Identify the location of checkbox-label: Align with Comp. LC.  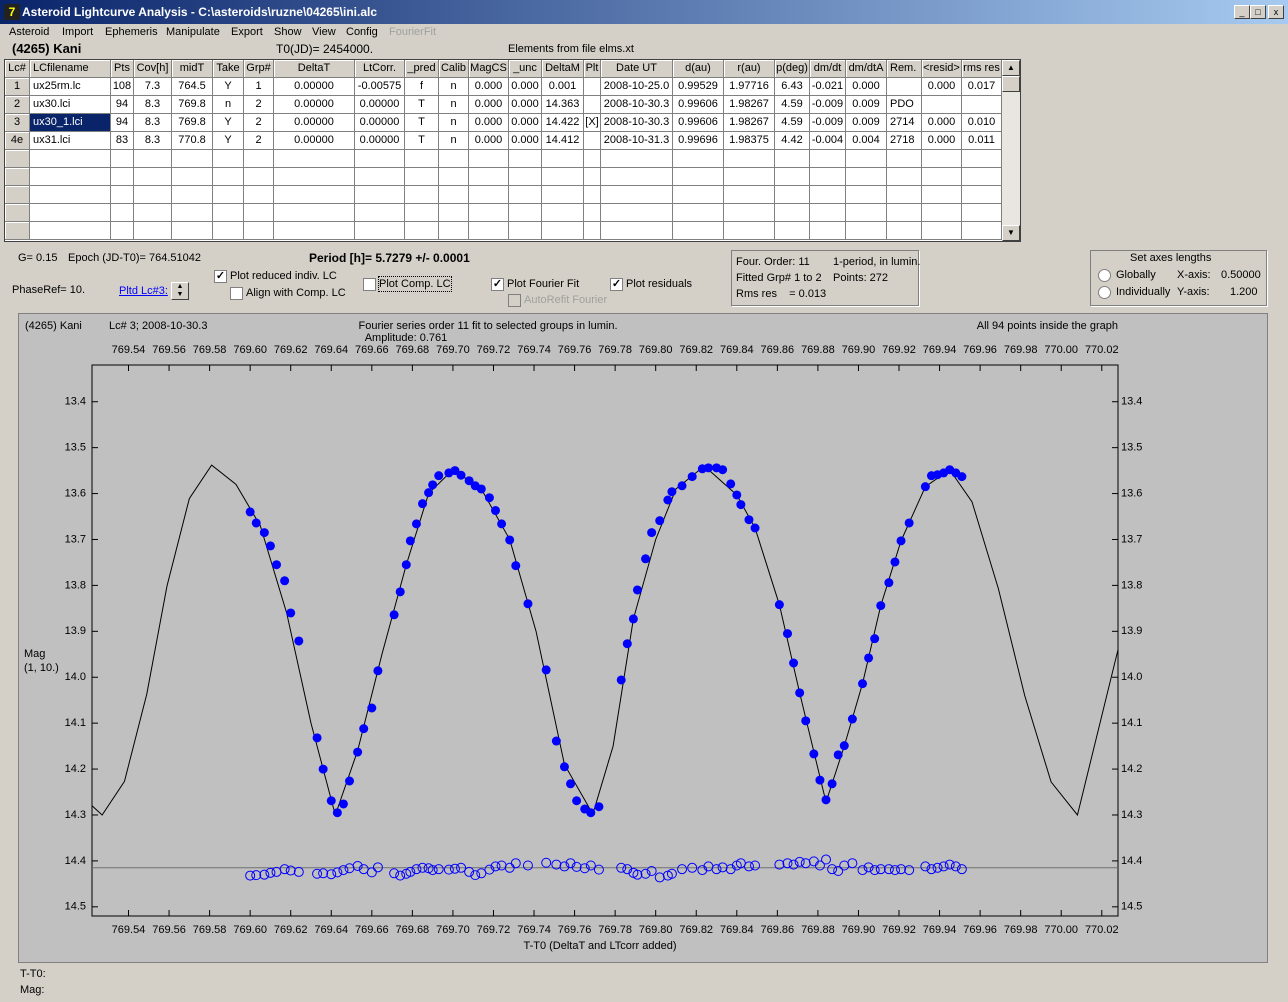
(296, 293).